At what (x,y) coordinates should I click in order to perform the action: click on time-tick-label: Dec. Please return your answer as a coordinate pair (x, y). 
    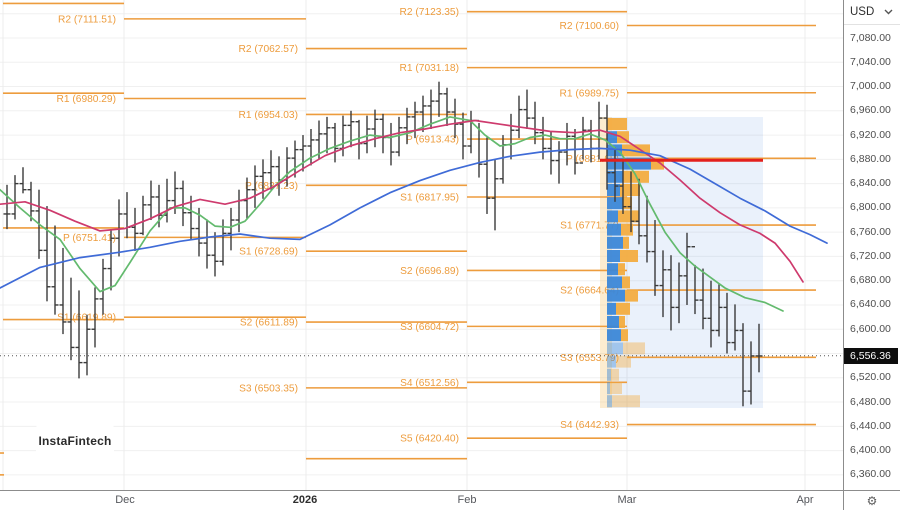
    Looking at the image, I should click on (125, 500).